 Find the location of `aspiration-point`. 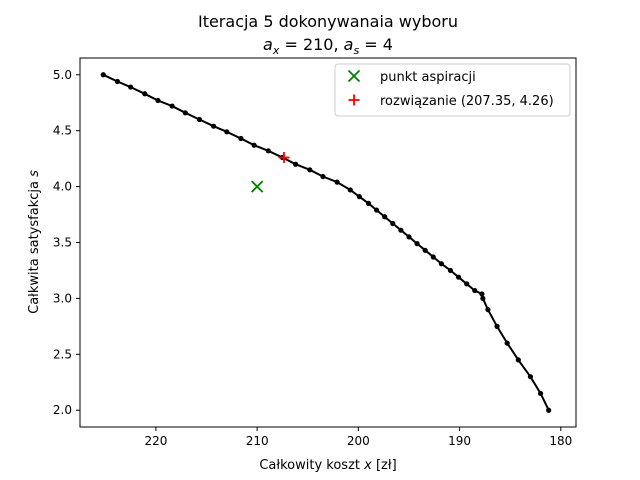

aspiration-point is located at coordinates (257, 186).